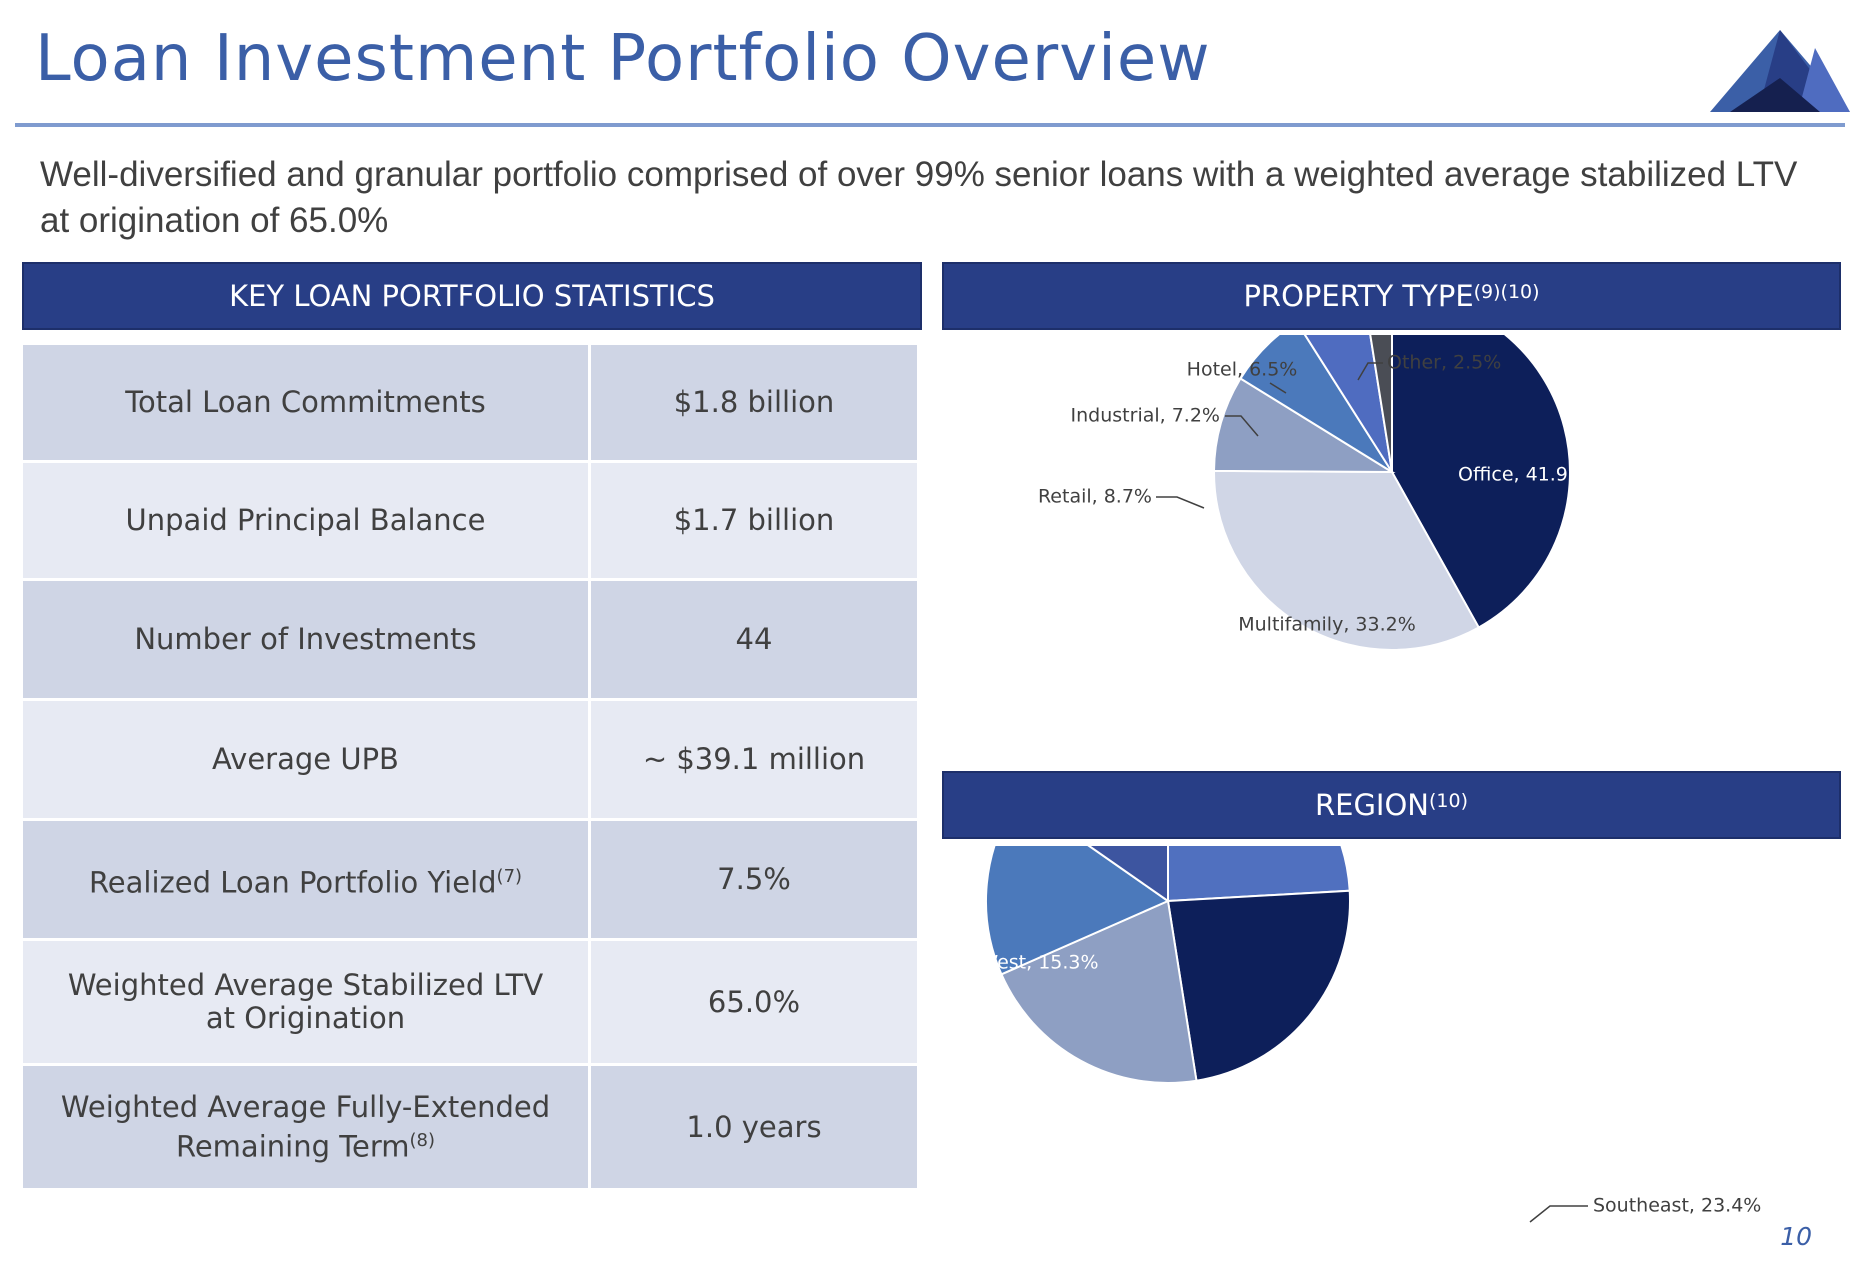  I want to click on stats-label: Total Loan Commitments, so click(305, 402).